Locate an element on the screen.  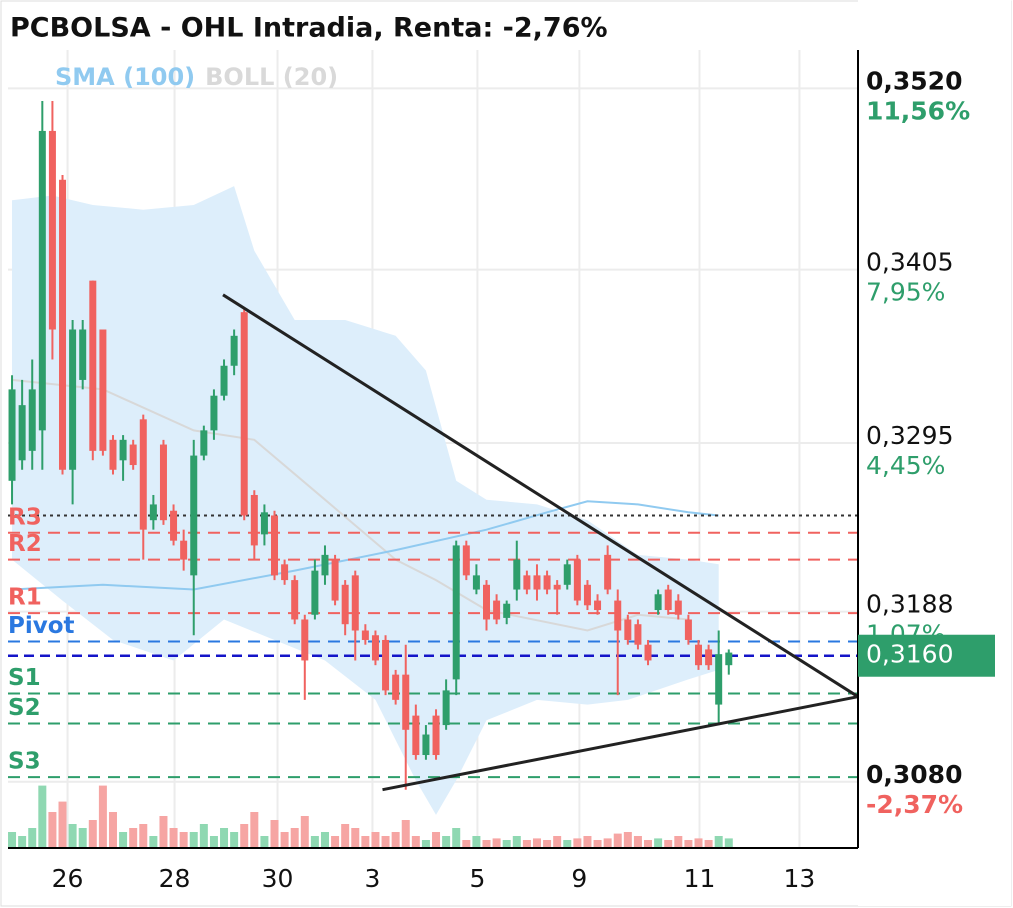
sma-line is located at coordinates (365, 545).